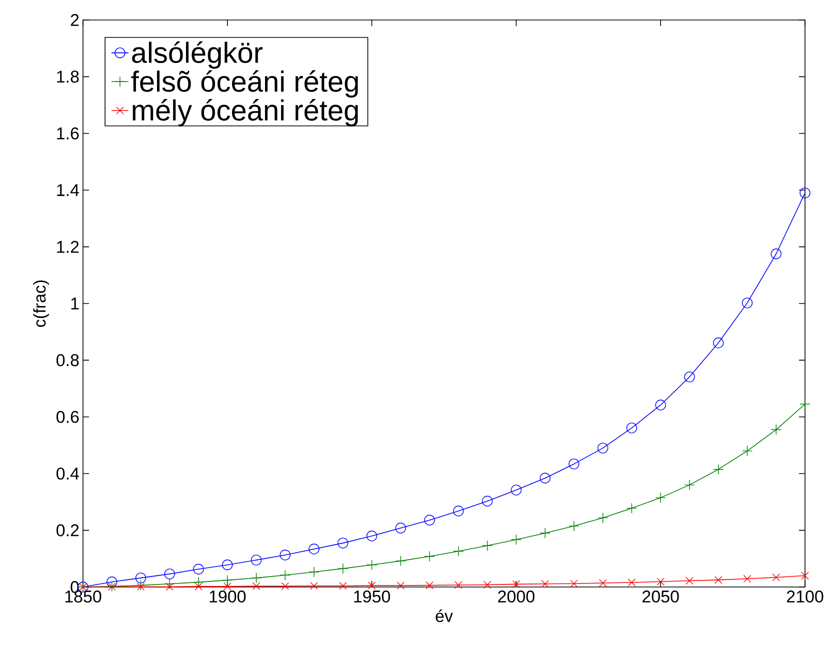  Describe the element at coordinates (67, 416) in the screenshot. I see `y-tick-label: 0.6` at that location.